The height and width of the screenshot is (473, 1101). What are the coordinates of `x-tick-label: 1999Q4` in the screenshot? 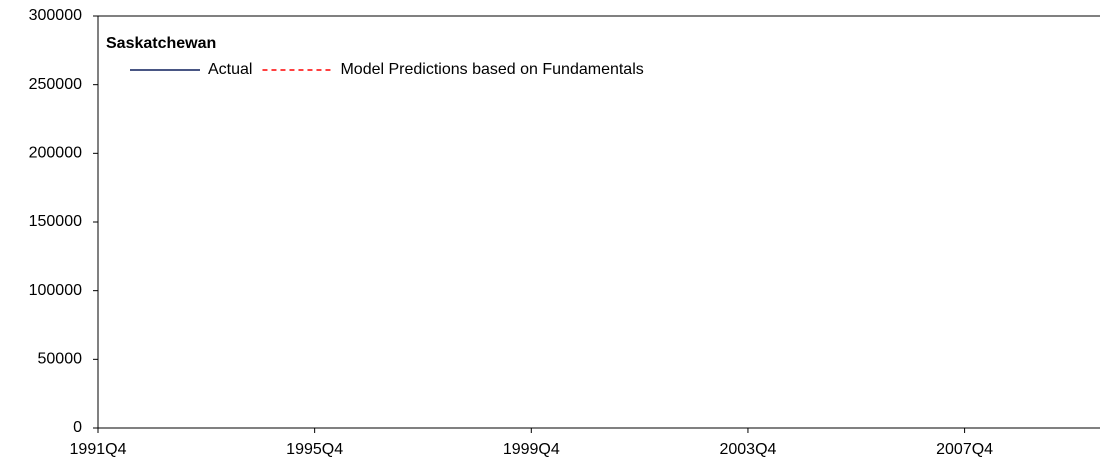 It's located at (531, 449).